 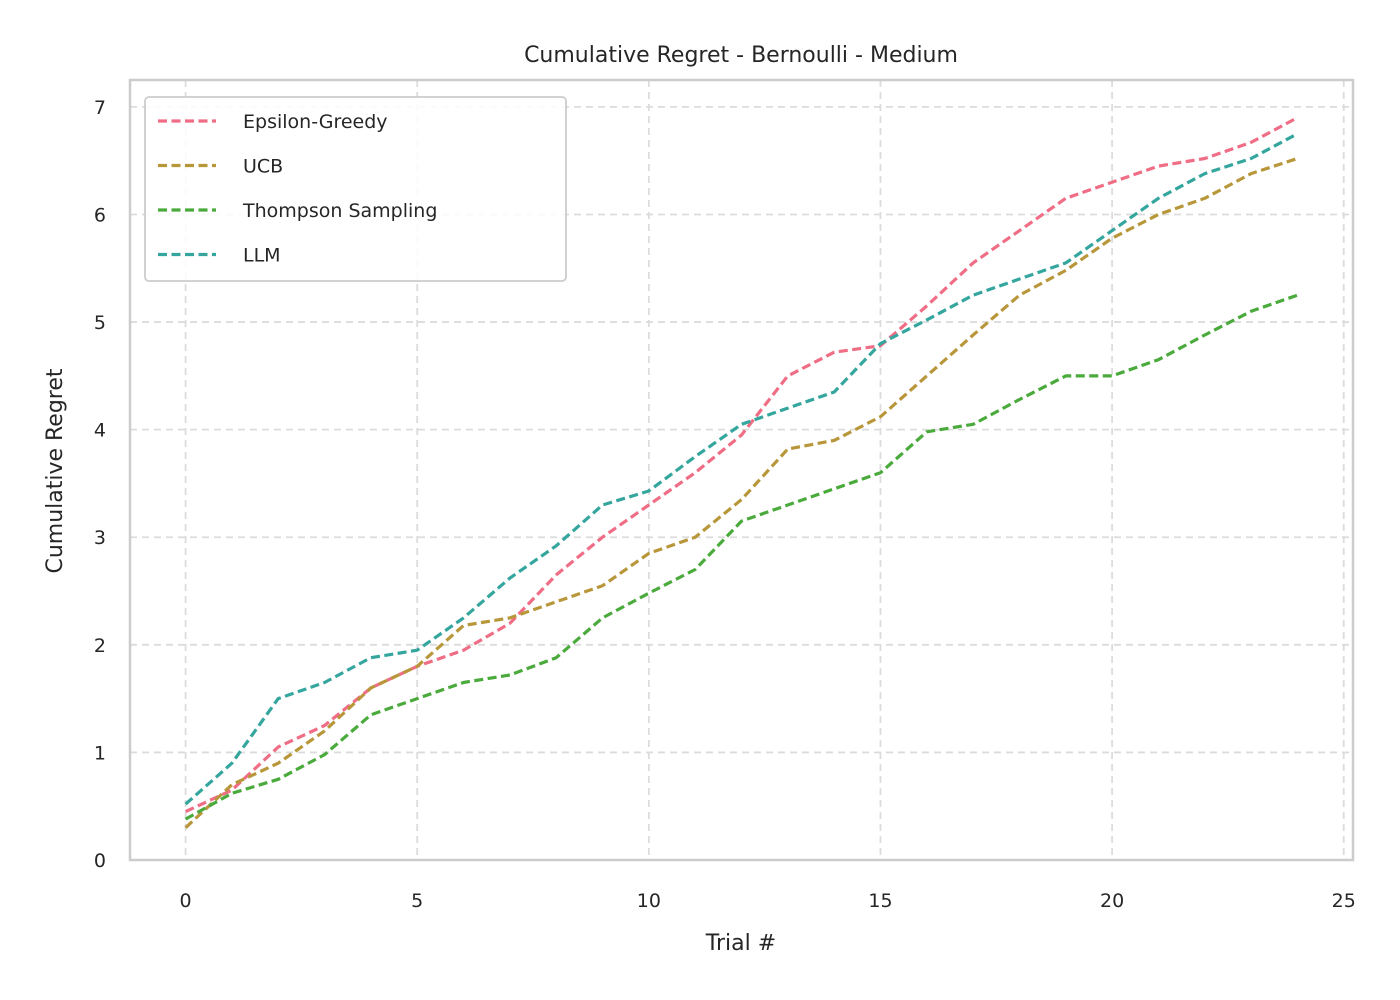 What do you see at coordinates (100, 431) in the screenshot?
I see `y-tick-label: 4` at bounding box center [100, 431].